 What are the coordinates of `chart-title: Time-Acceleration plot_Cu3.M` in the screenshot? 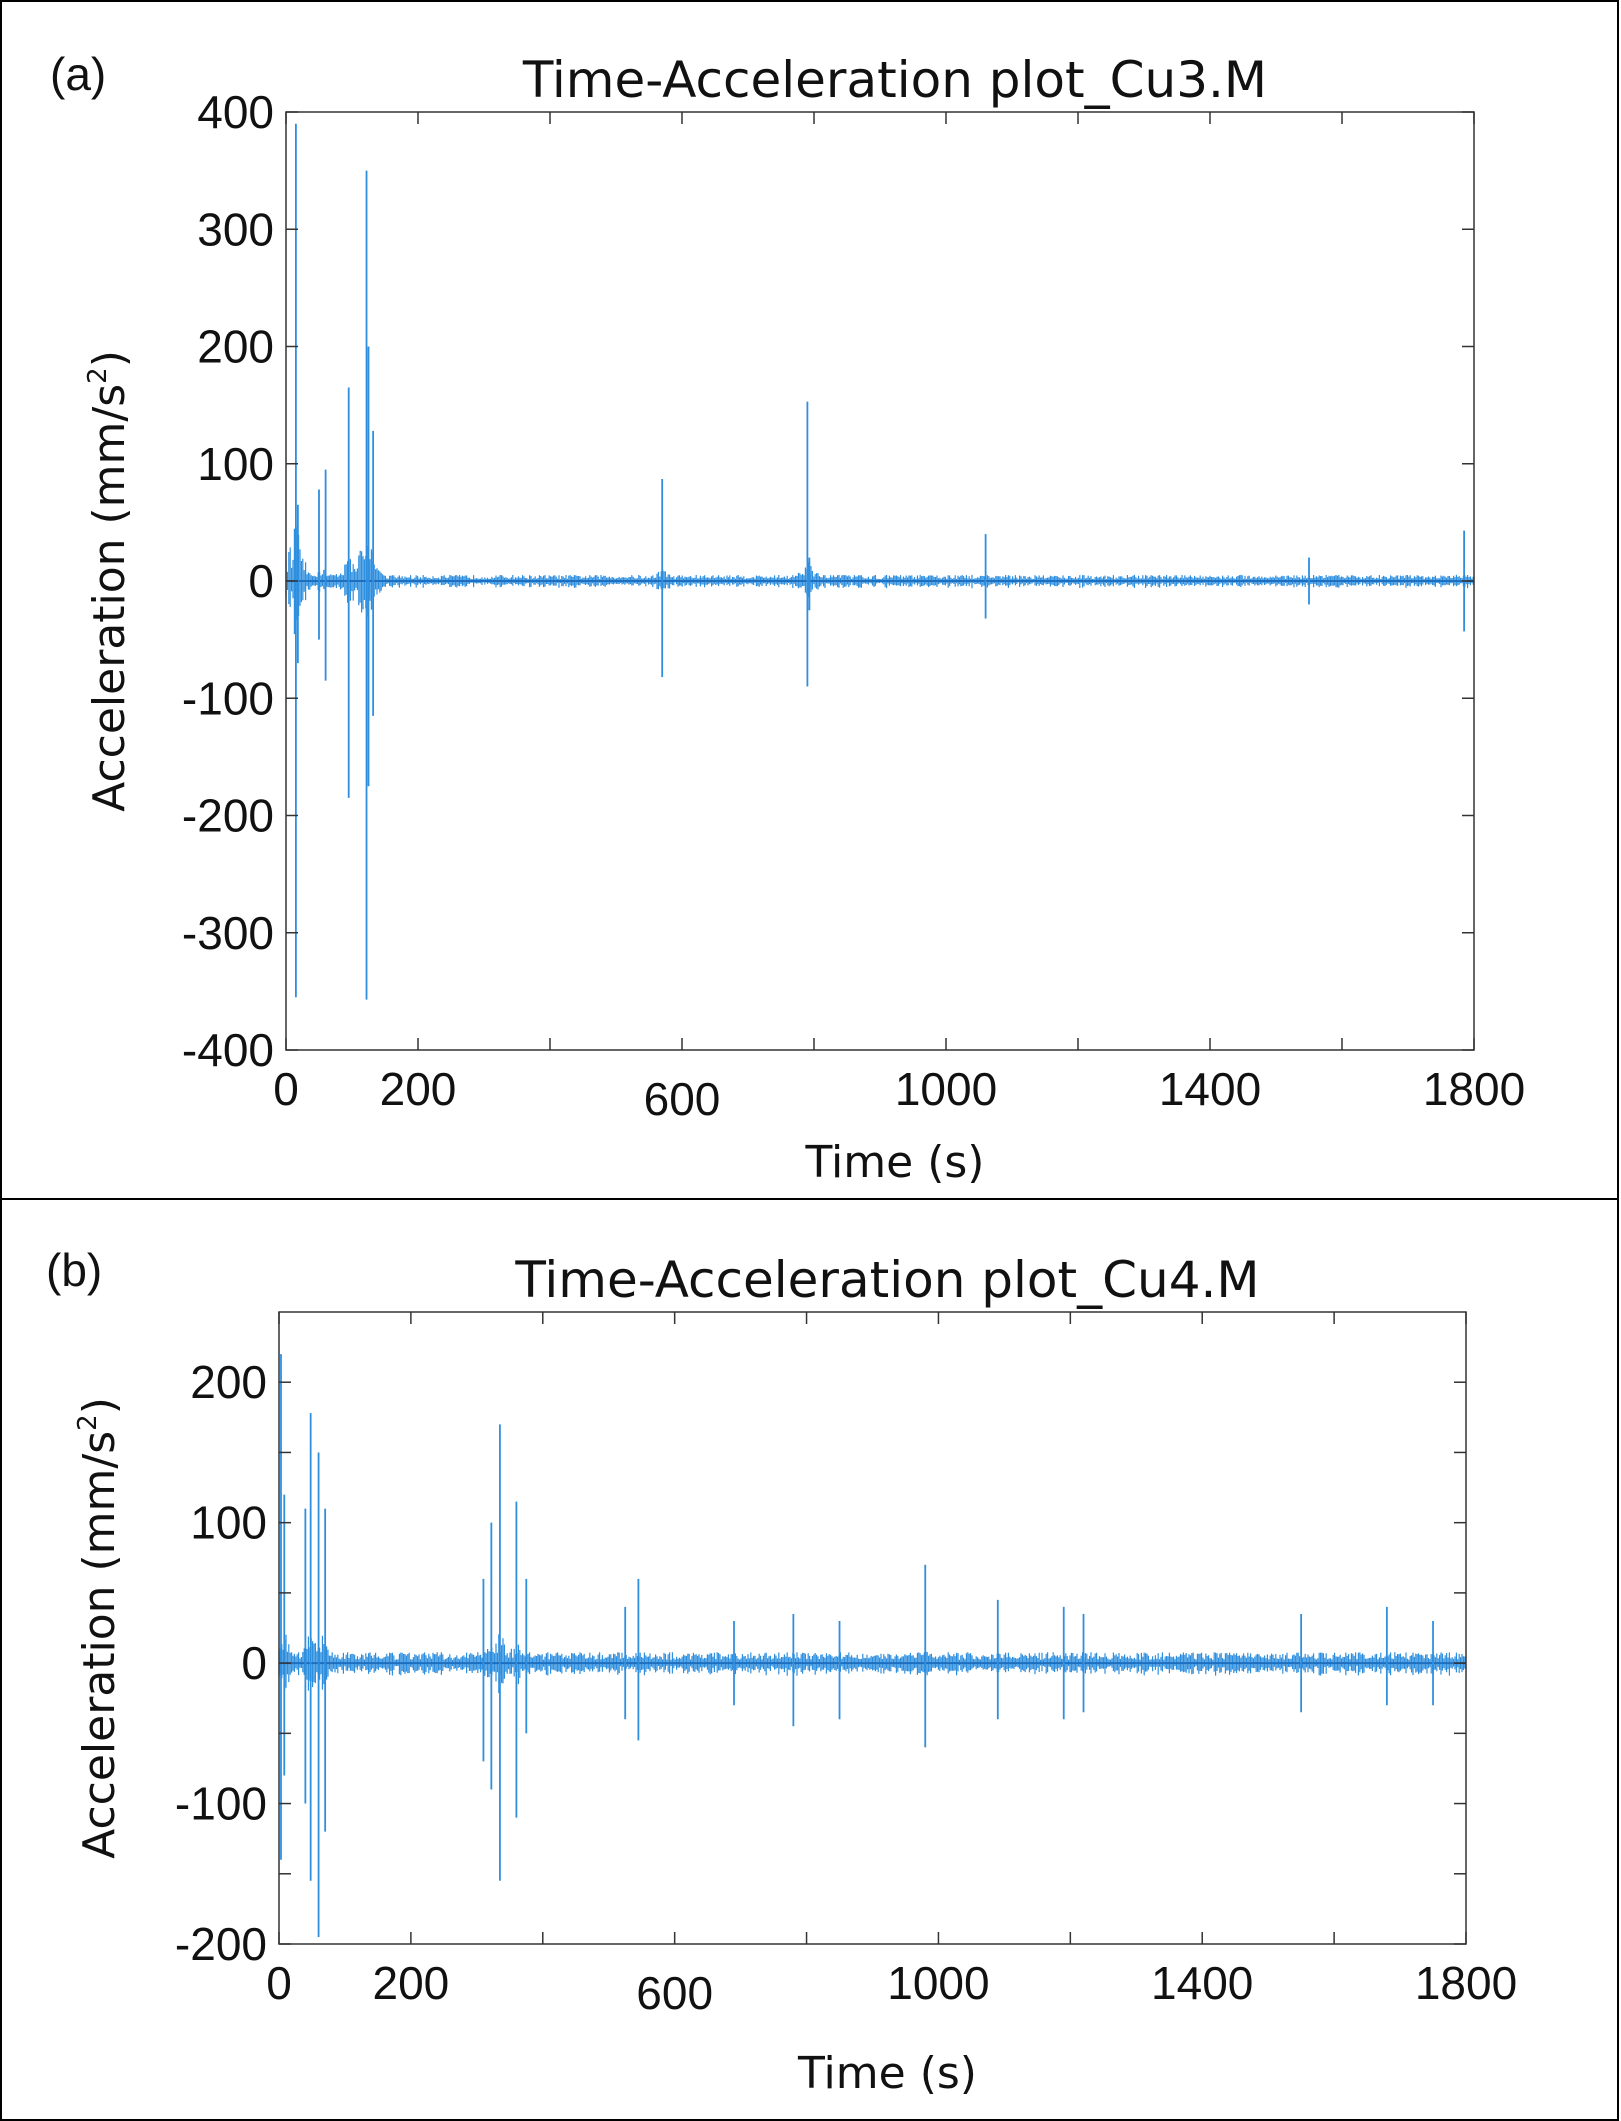 It's located at (894, 80).